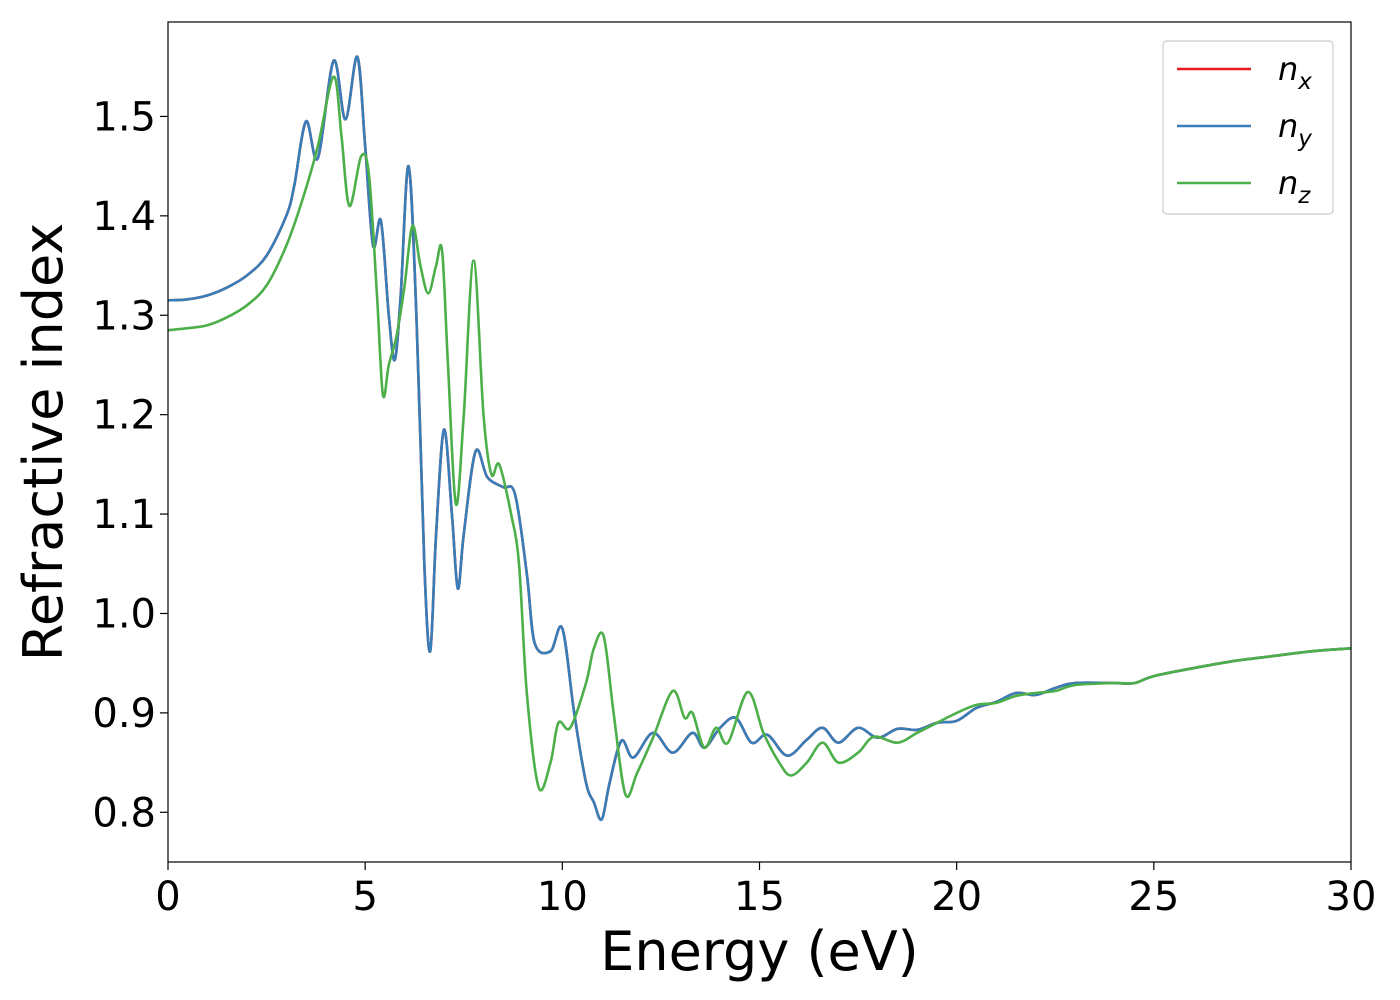  What do you see at coordinates (124, 714) in the screenshot?
I see `y-tick-label: 0.9` at bounding box center [124, 714].